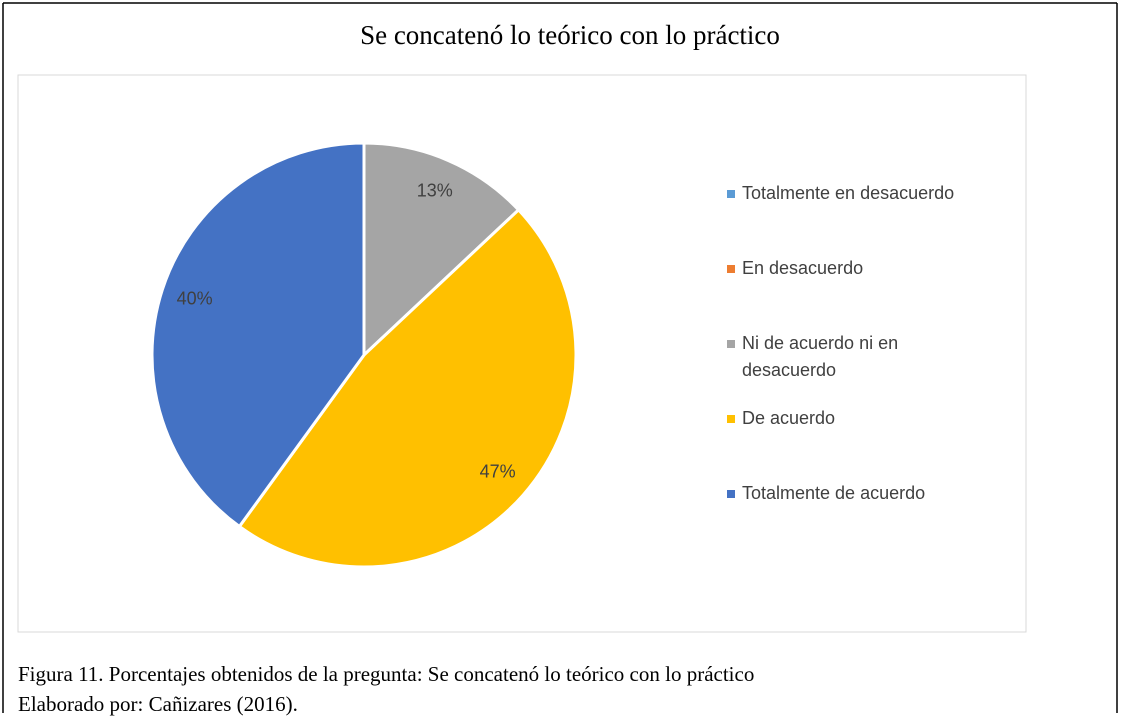 The image size is (1121, 717). Describe the element at coordinates (867, 268) in the screenshot. I see `legend-item: En desacuerdo` at that location.